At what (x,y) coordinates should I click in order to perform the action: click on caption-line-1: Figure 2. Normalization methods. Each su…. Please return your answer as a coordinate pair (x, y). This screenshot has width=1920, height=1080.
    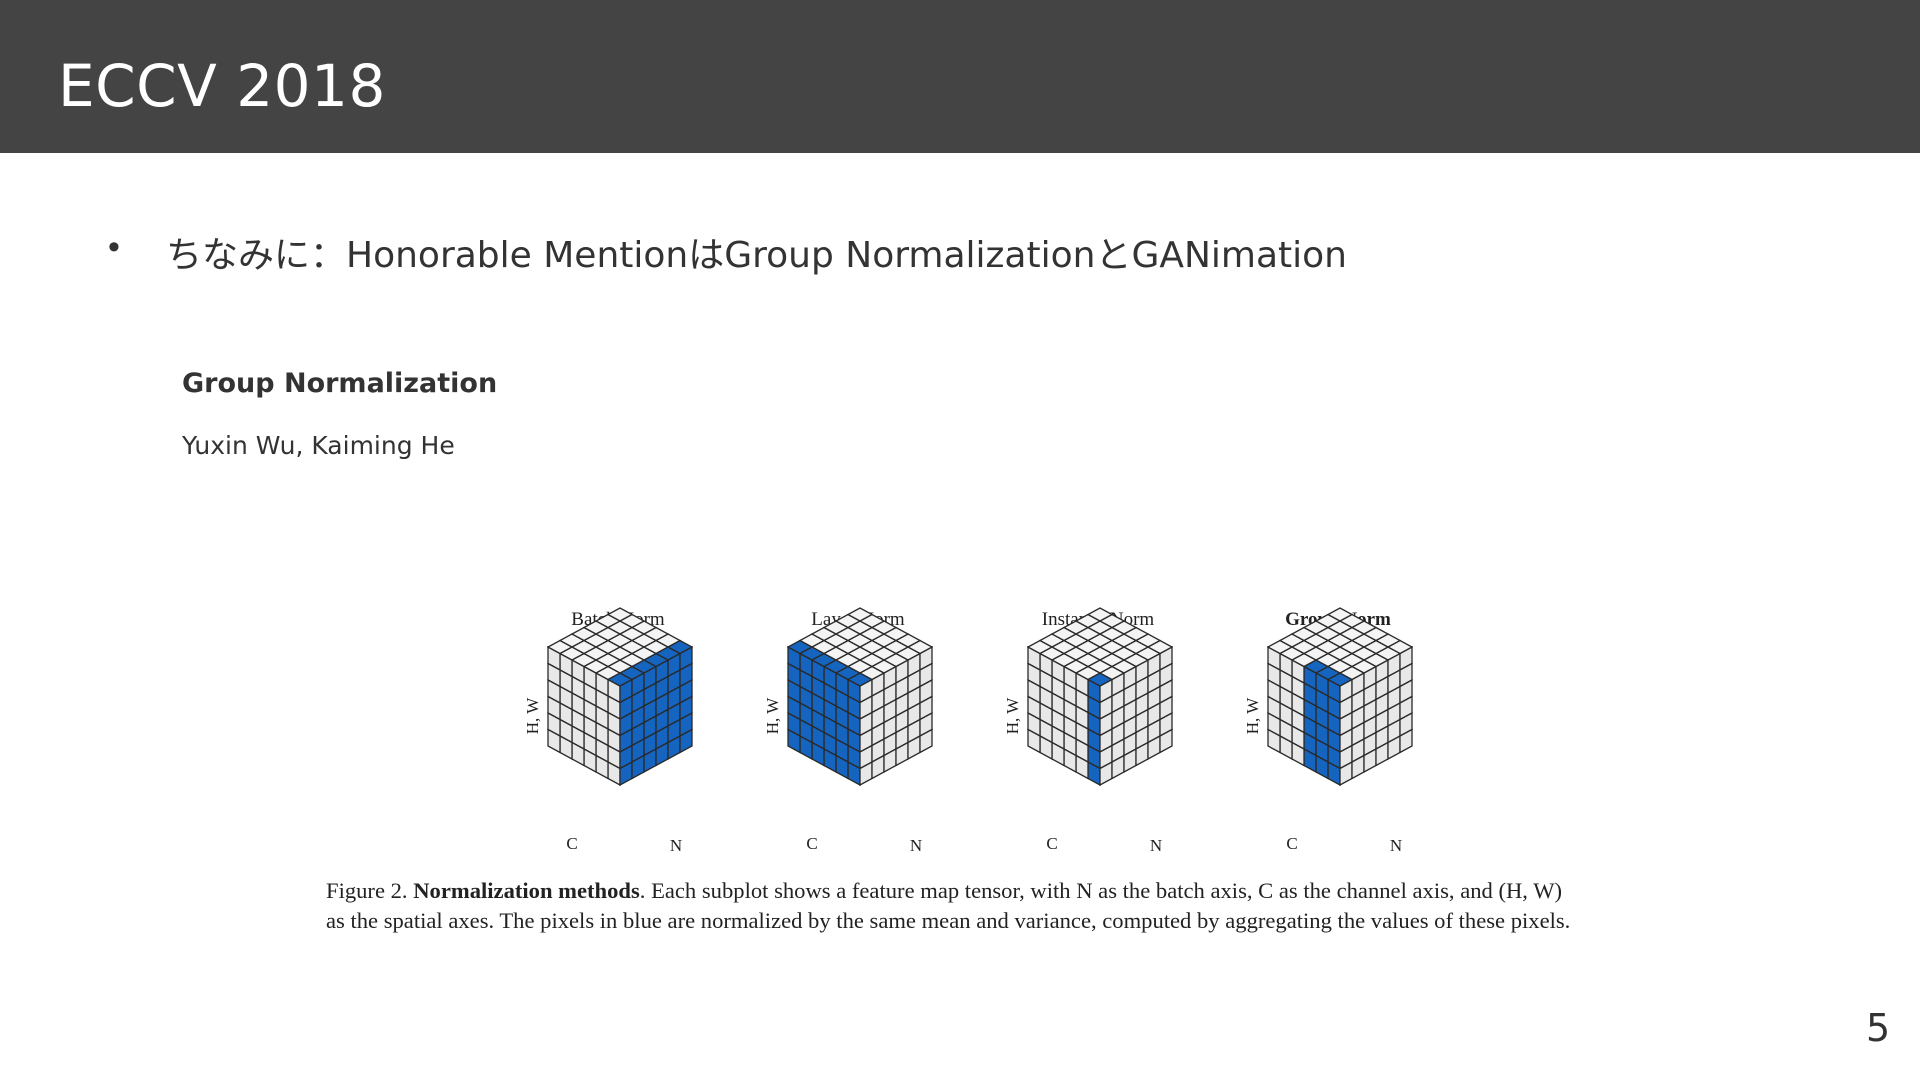
    Looking at the image, I should click on (1001, 891).